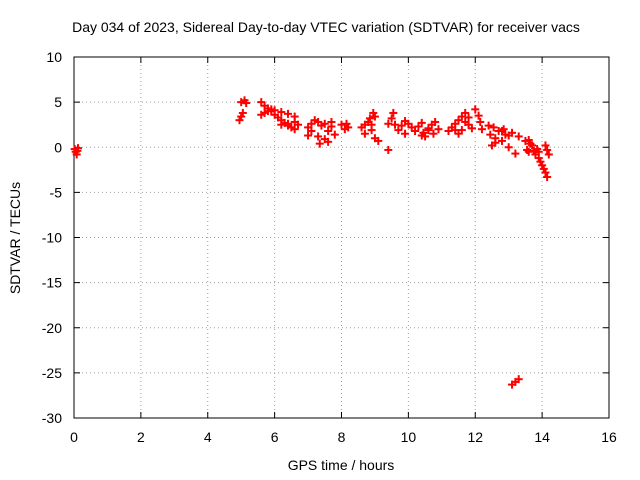 This screenshot has height=480, width=640. I want to click on y-tick-label: -30, so click(52, 418).